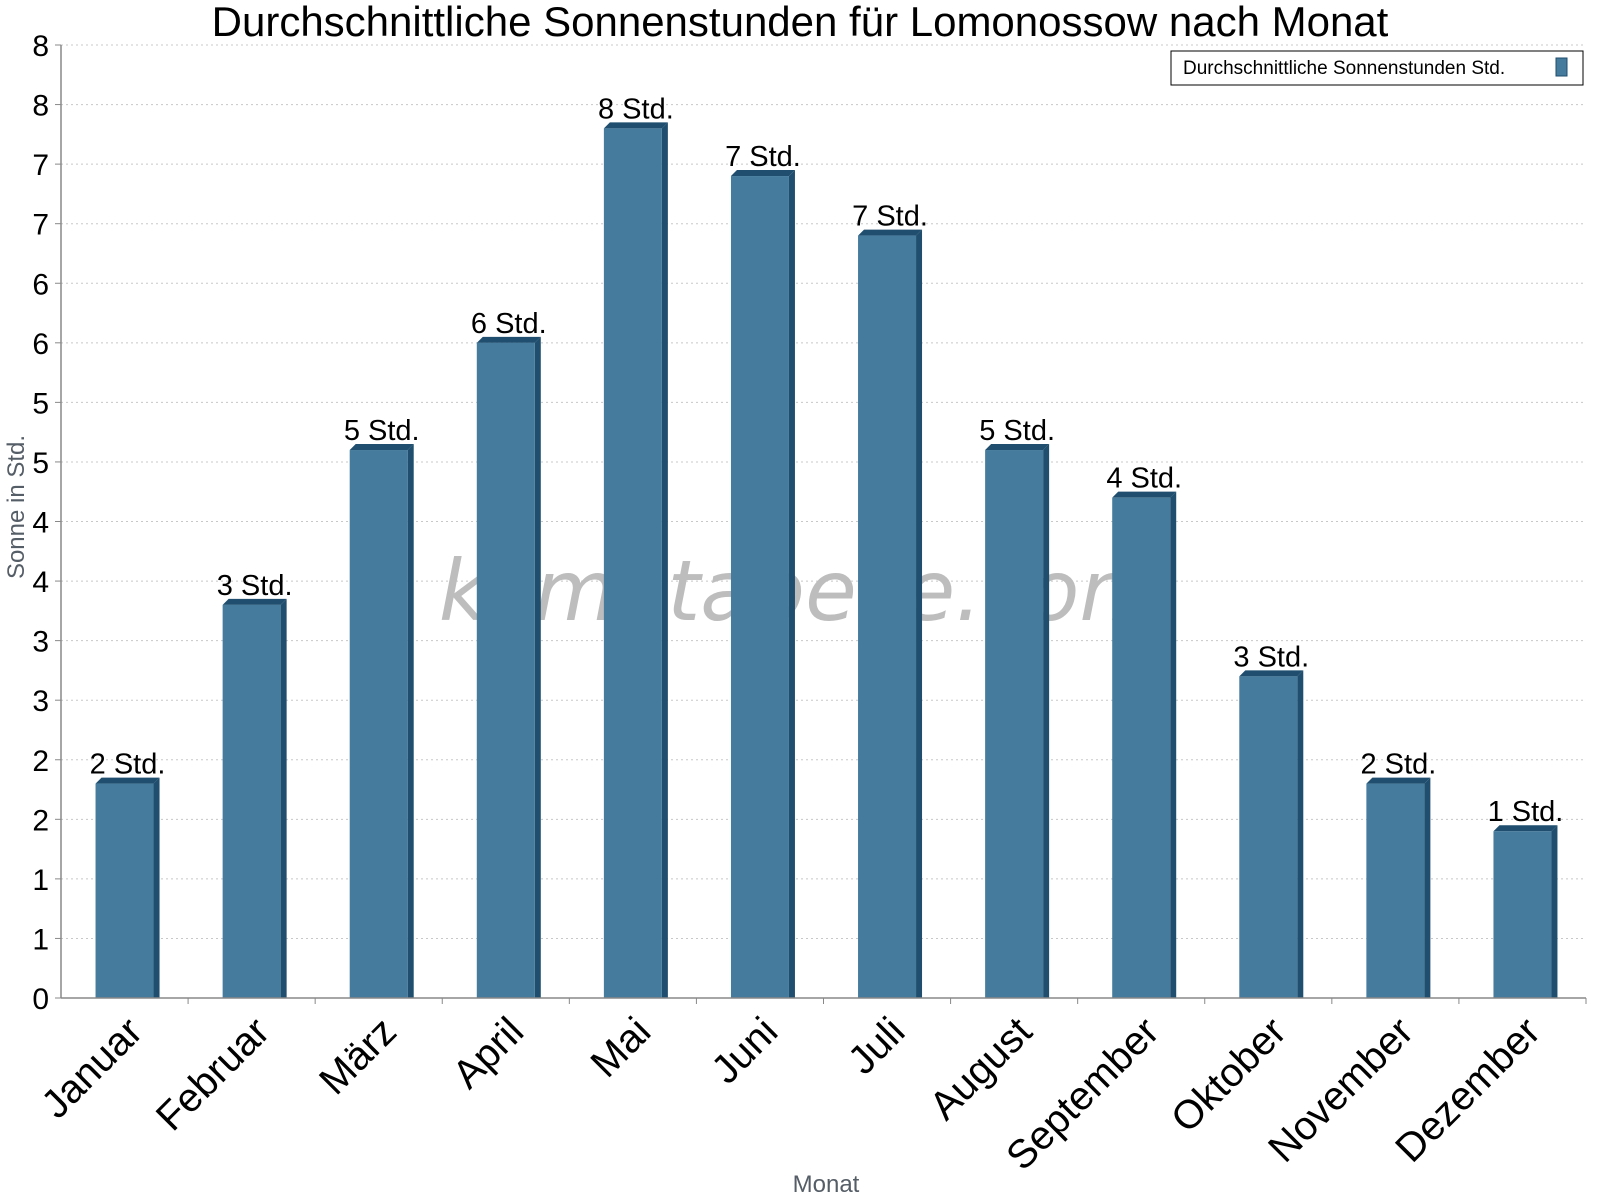 The height and width of the screenshot is (1200, 1600). What do you see at coordinates (1144, 479) in the screenshot?
I see `bar-value-label: 4 Std.` at bounding box center [1144, 479].